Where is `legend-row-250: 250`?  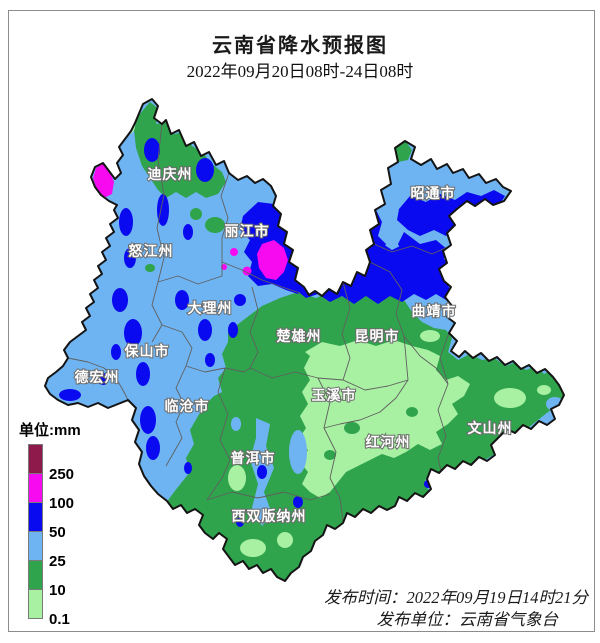
legend-row-250: 250 is located at coordinates (51, 463).